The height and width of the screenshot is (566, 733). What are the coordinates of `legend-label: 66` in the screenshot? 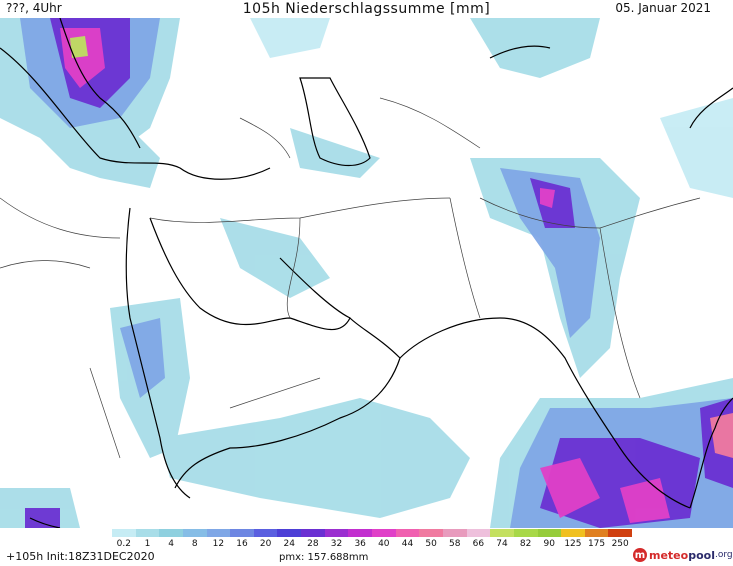 It's located at (478, 544).